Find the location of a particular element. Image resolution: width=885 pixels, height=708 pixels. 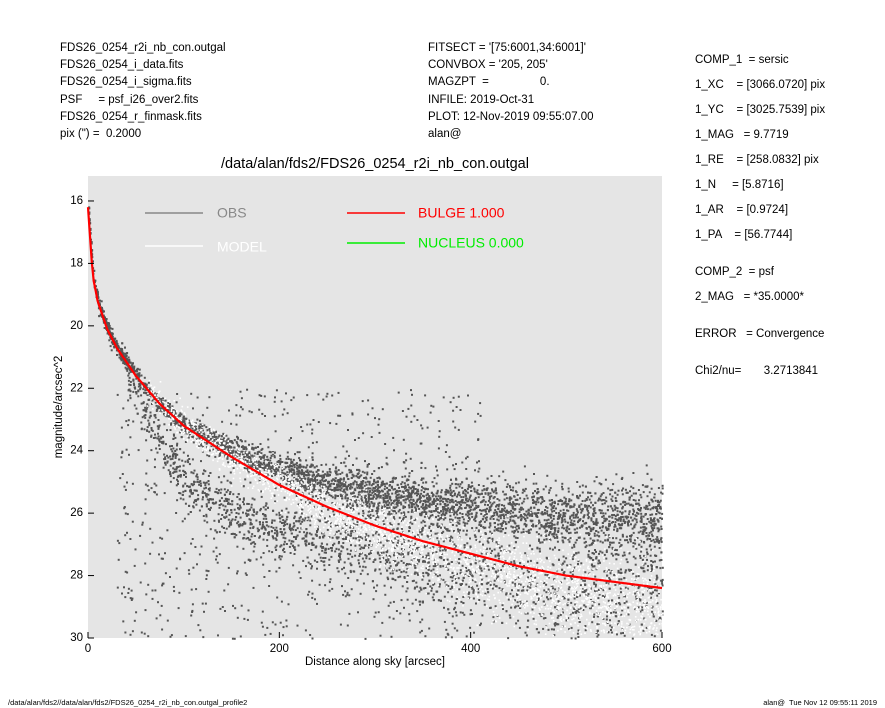

header-left-line: FDS26_0254_r2i_nb_con.outgal is located at coordinates (143, 48).